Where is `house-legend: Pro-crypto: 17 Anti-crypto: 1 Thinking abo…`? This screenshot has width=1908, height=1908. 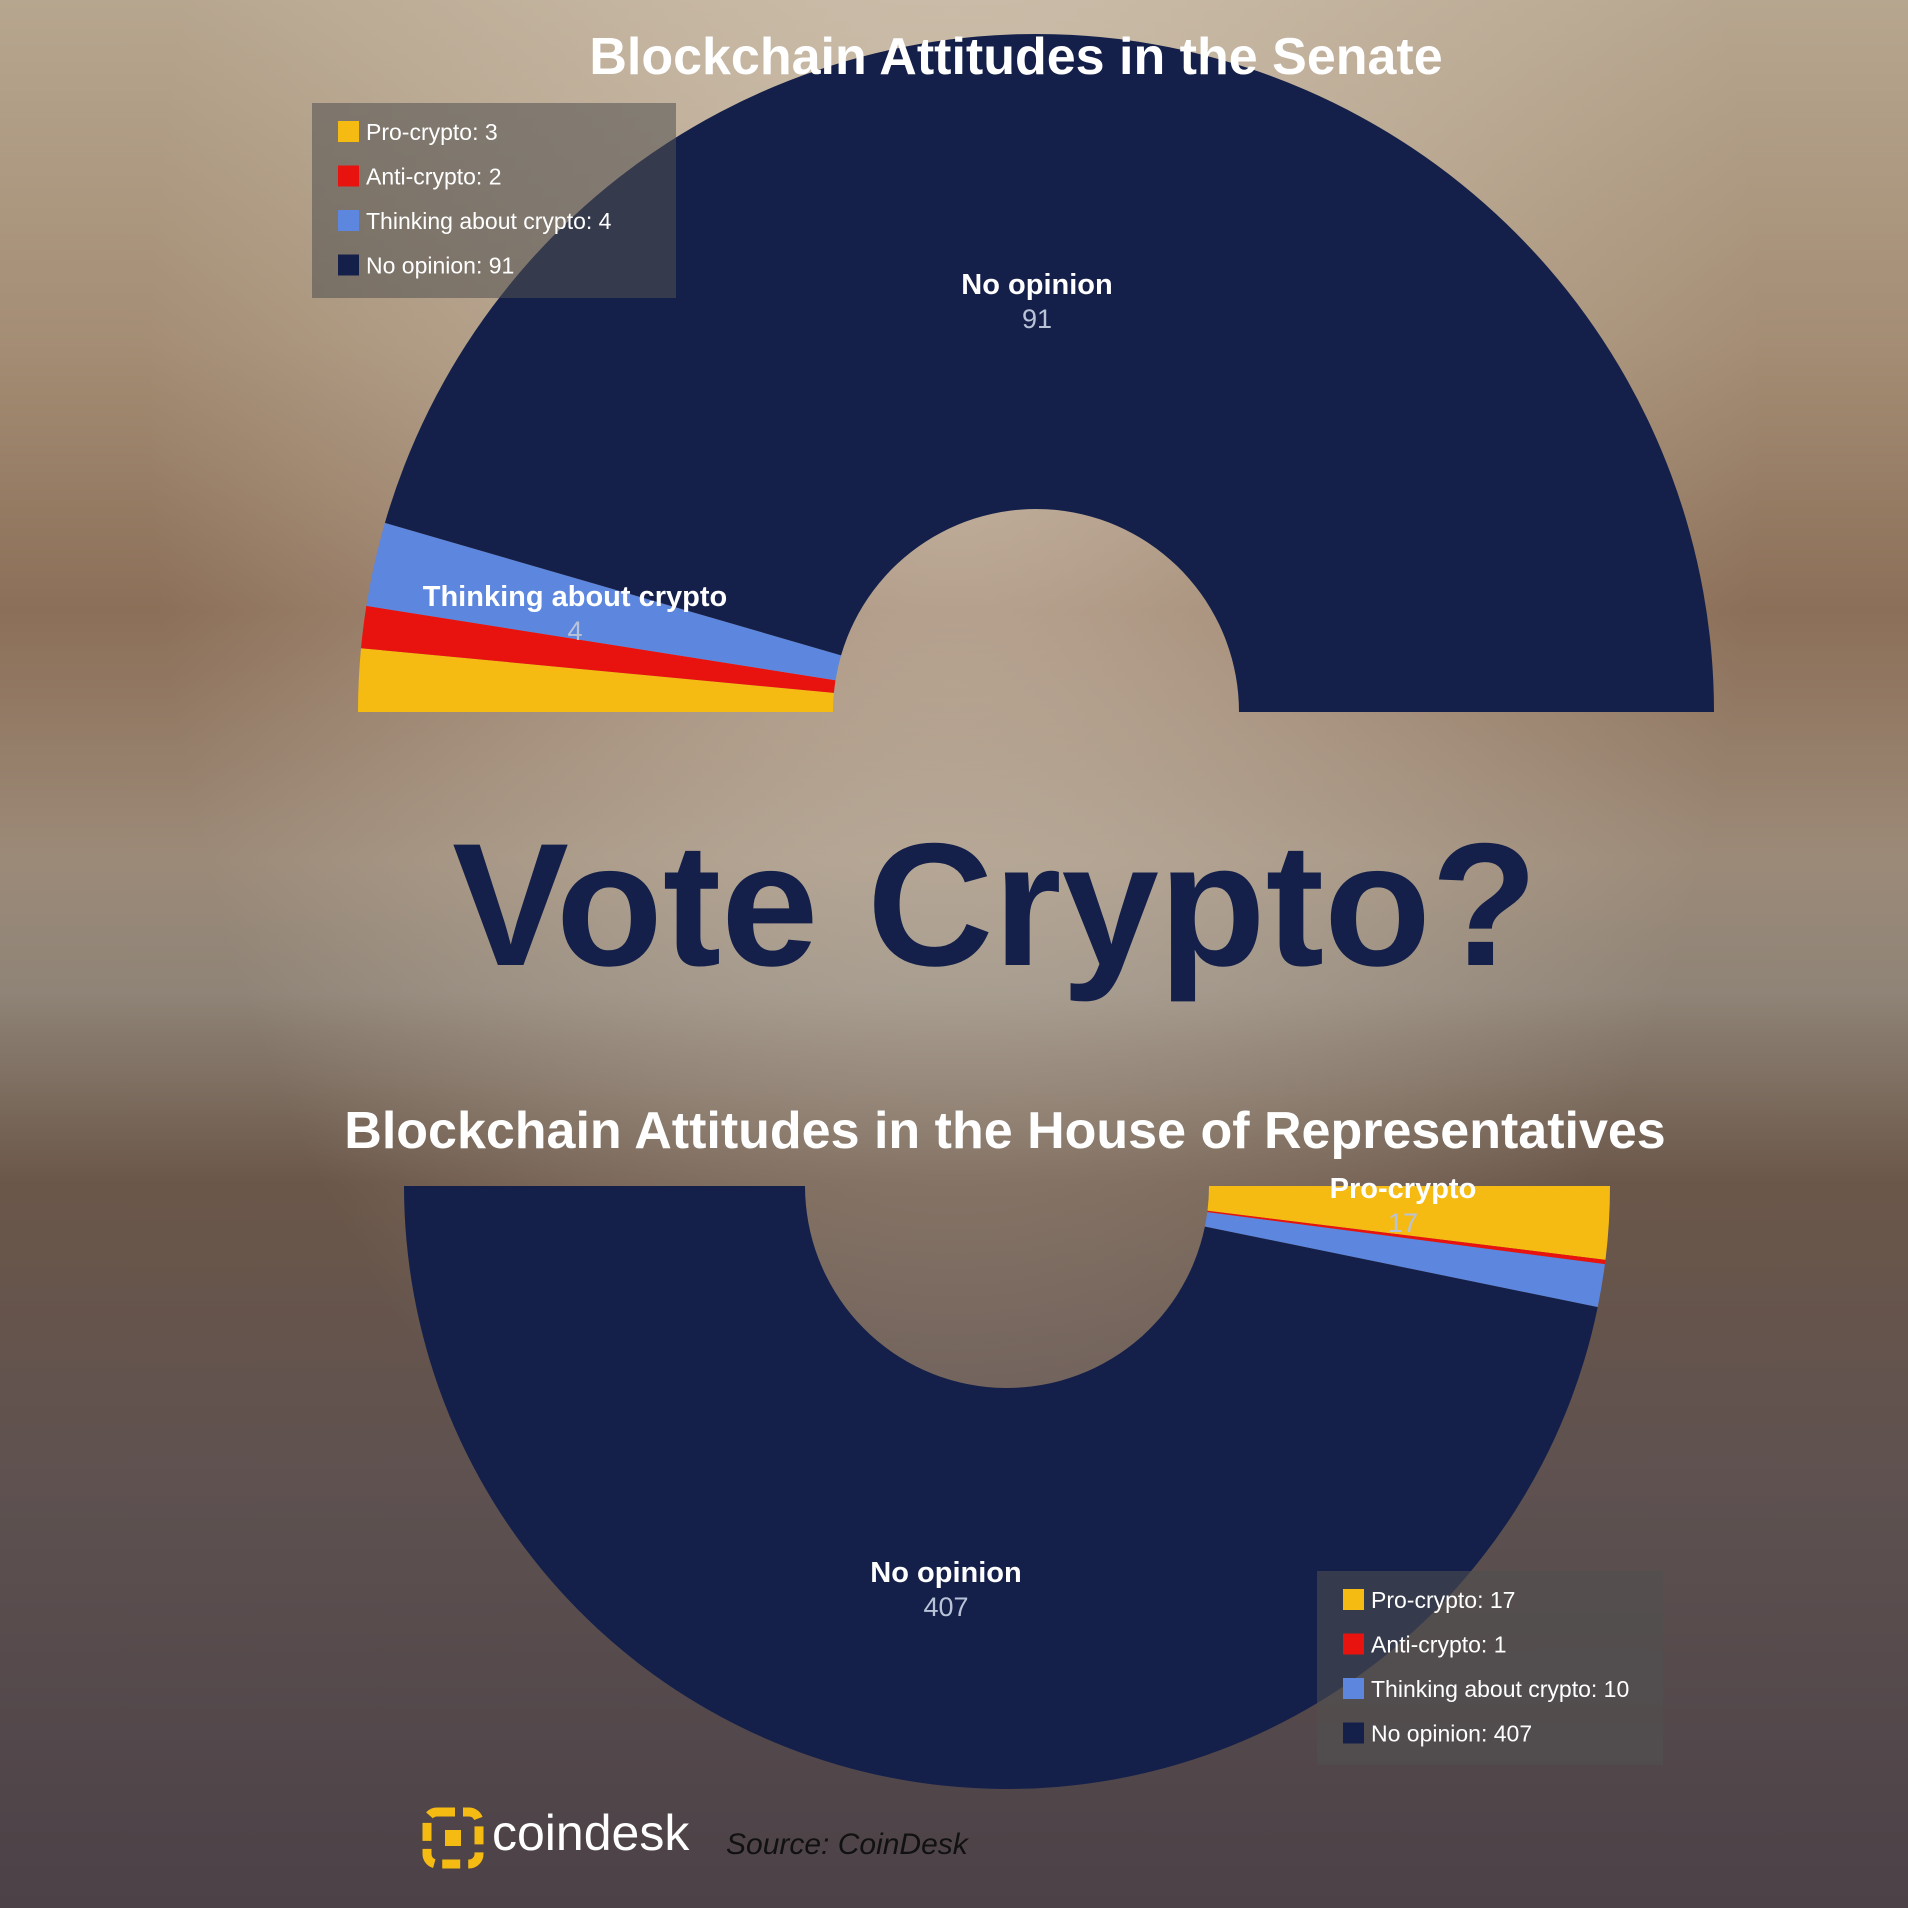 house-legend: Pro-crypto: 17 Anti-crypto: 1 Thinking abo… is located at coordinates (1490, 1668).